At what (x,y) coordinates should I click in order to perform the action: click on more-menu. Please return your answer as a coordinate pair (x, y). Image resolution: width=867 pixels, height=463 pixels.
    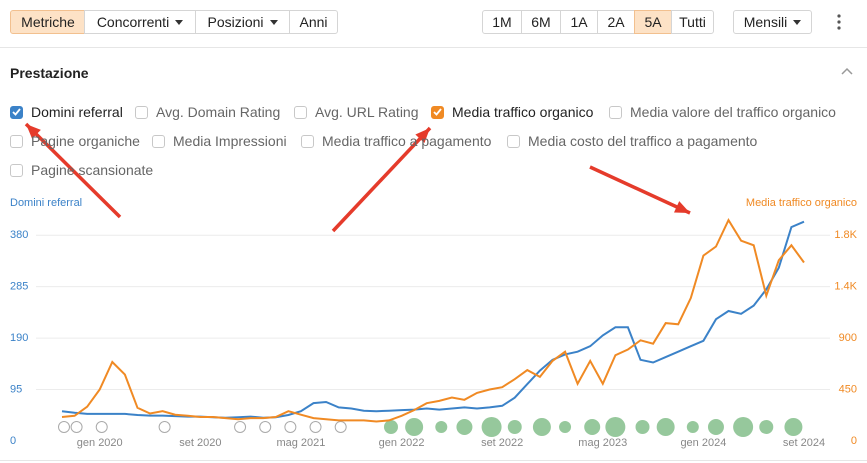
    Looking at the image, I should click on (839, 22).